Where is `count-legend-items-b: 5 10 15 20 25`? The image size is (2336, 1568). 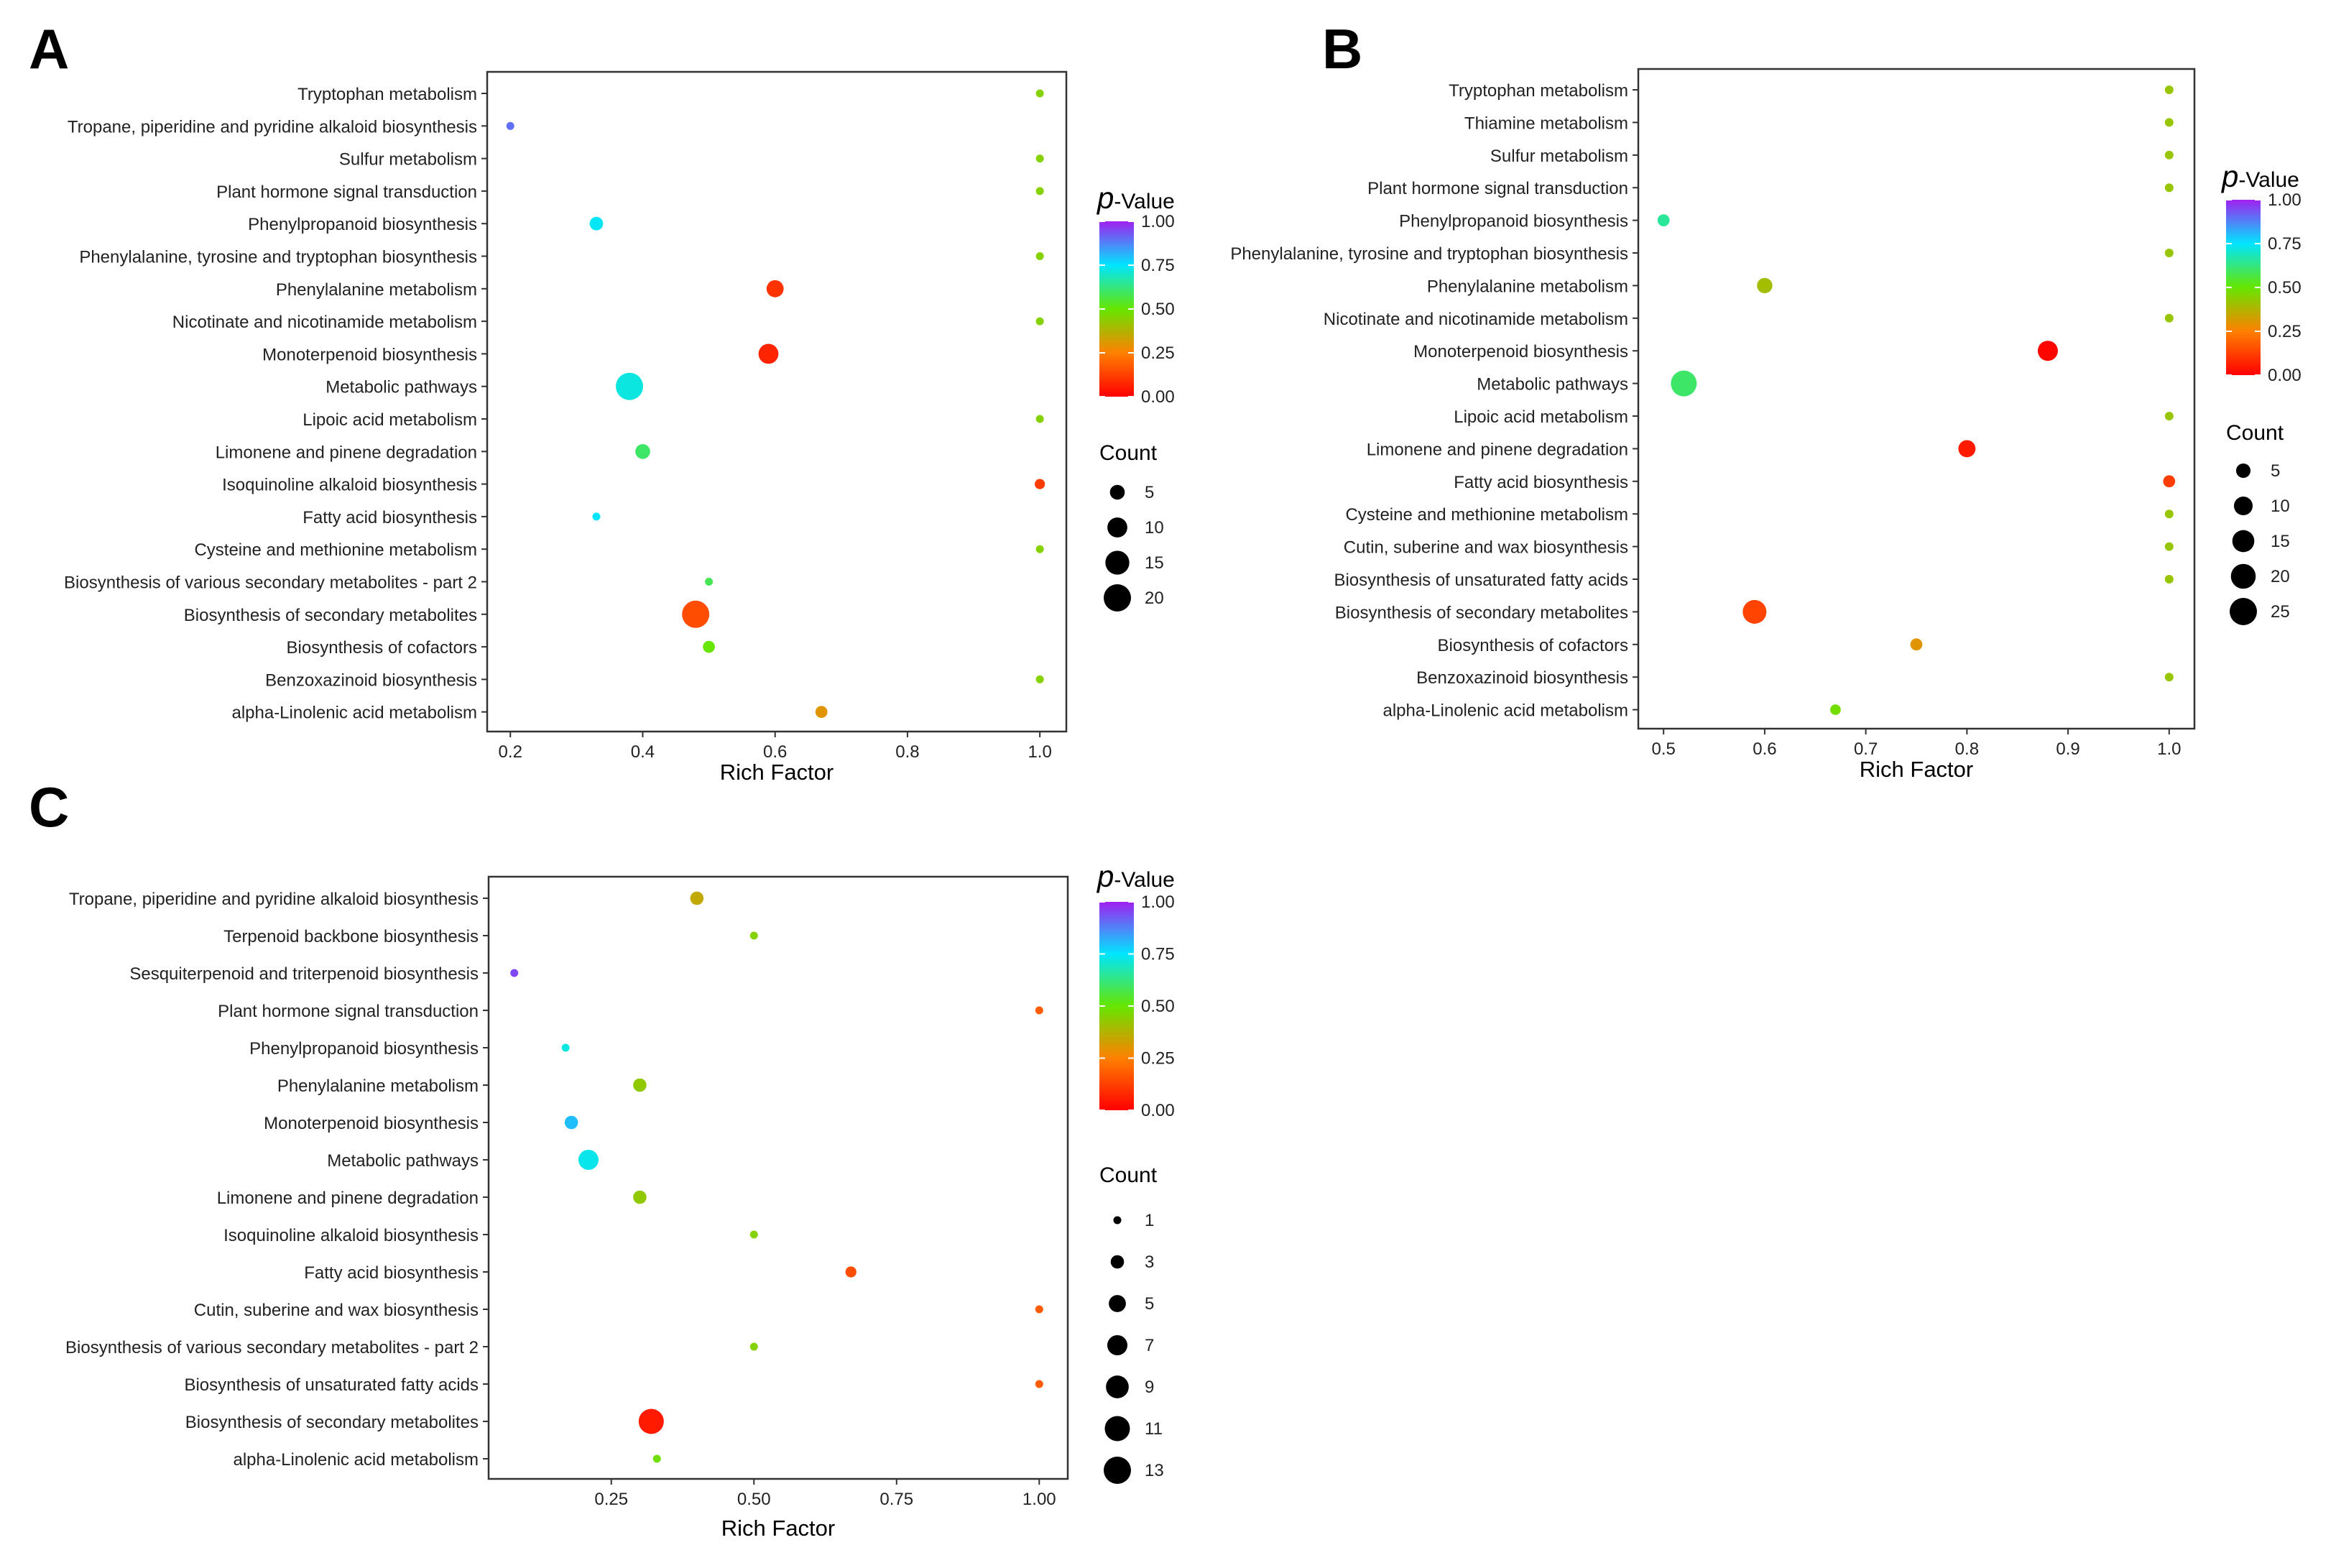 count-legend-items-b: 5 10 15 20 25 is located at coordinates (2260, 543).